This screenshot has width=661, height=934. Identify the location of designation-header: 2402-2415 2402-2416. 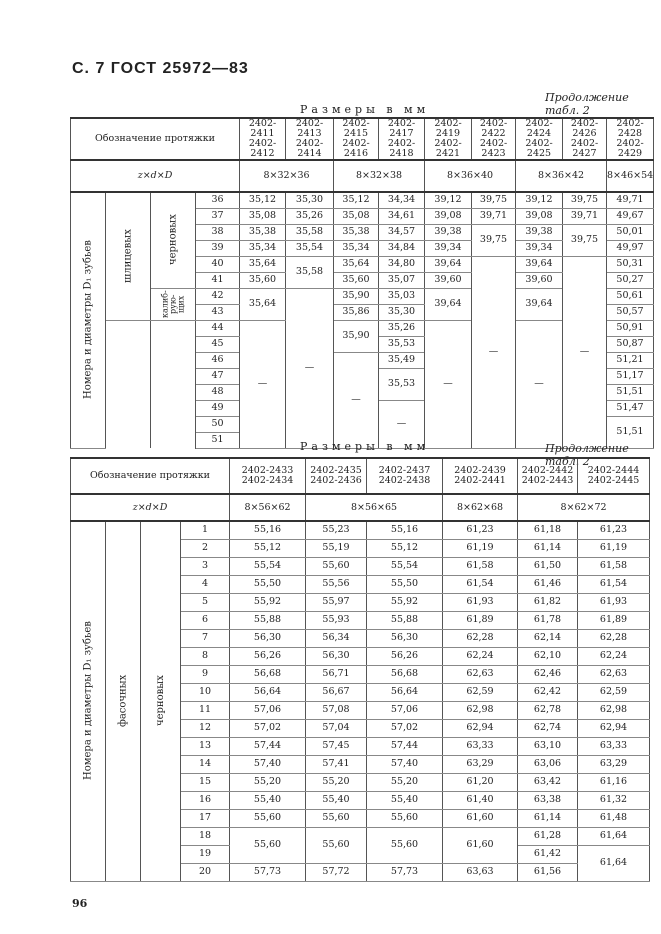
(356, 139).